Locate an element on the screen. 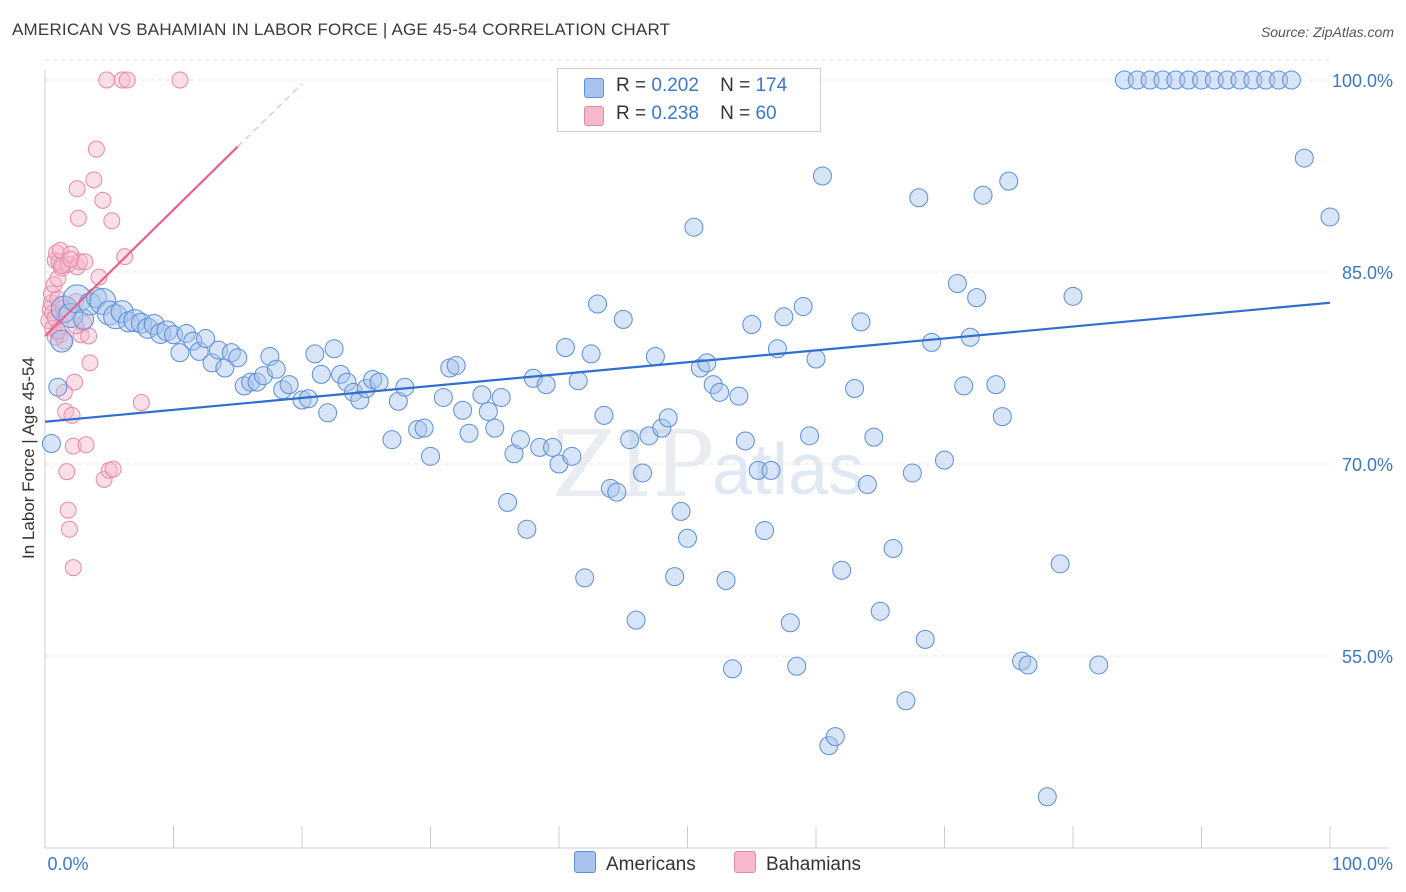  x-tick-label: 0.0% is located at coordinates (67, 864).